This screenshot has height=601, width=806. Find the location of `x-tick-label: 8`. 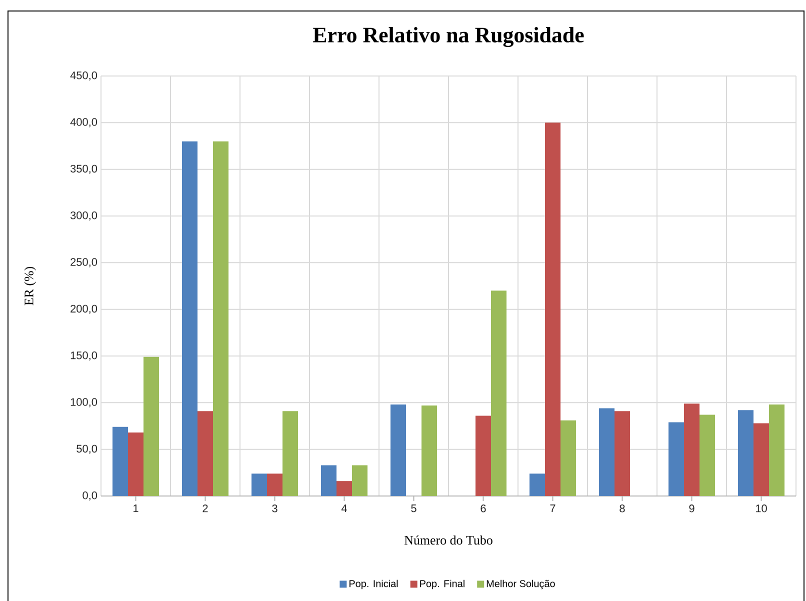

x-tick-label: 8 is located at coordinates (622, 508).